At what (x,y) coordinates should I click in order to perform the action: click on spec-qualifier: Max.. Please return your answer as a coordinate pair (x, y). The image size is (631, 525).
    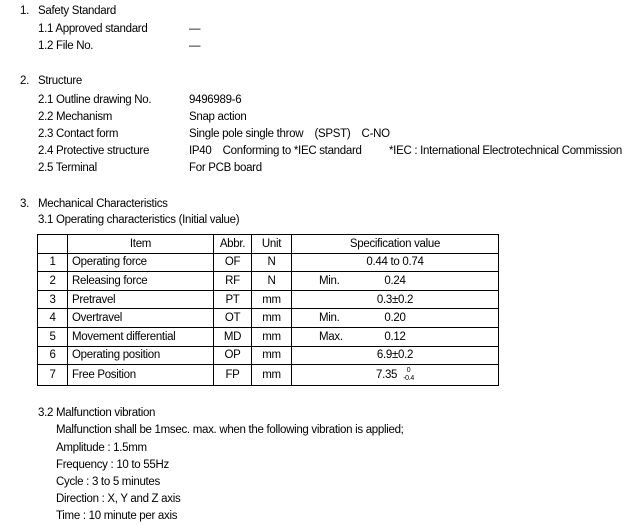
    Looking at the image, I should click on (331, 336).